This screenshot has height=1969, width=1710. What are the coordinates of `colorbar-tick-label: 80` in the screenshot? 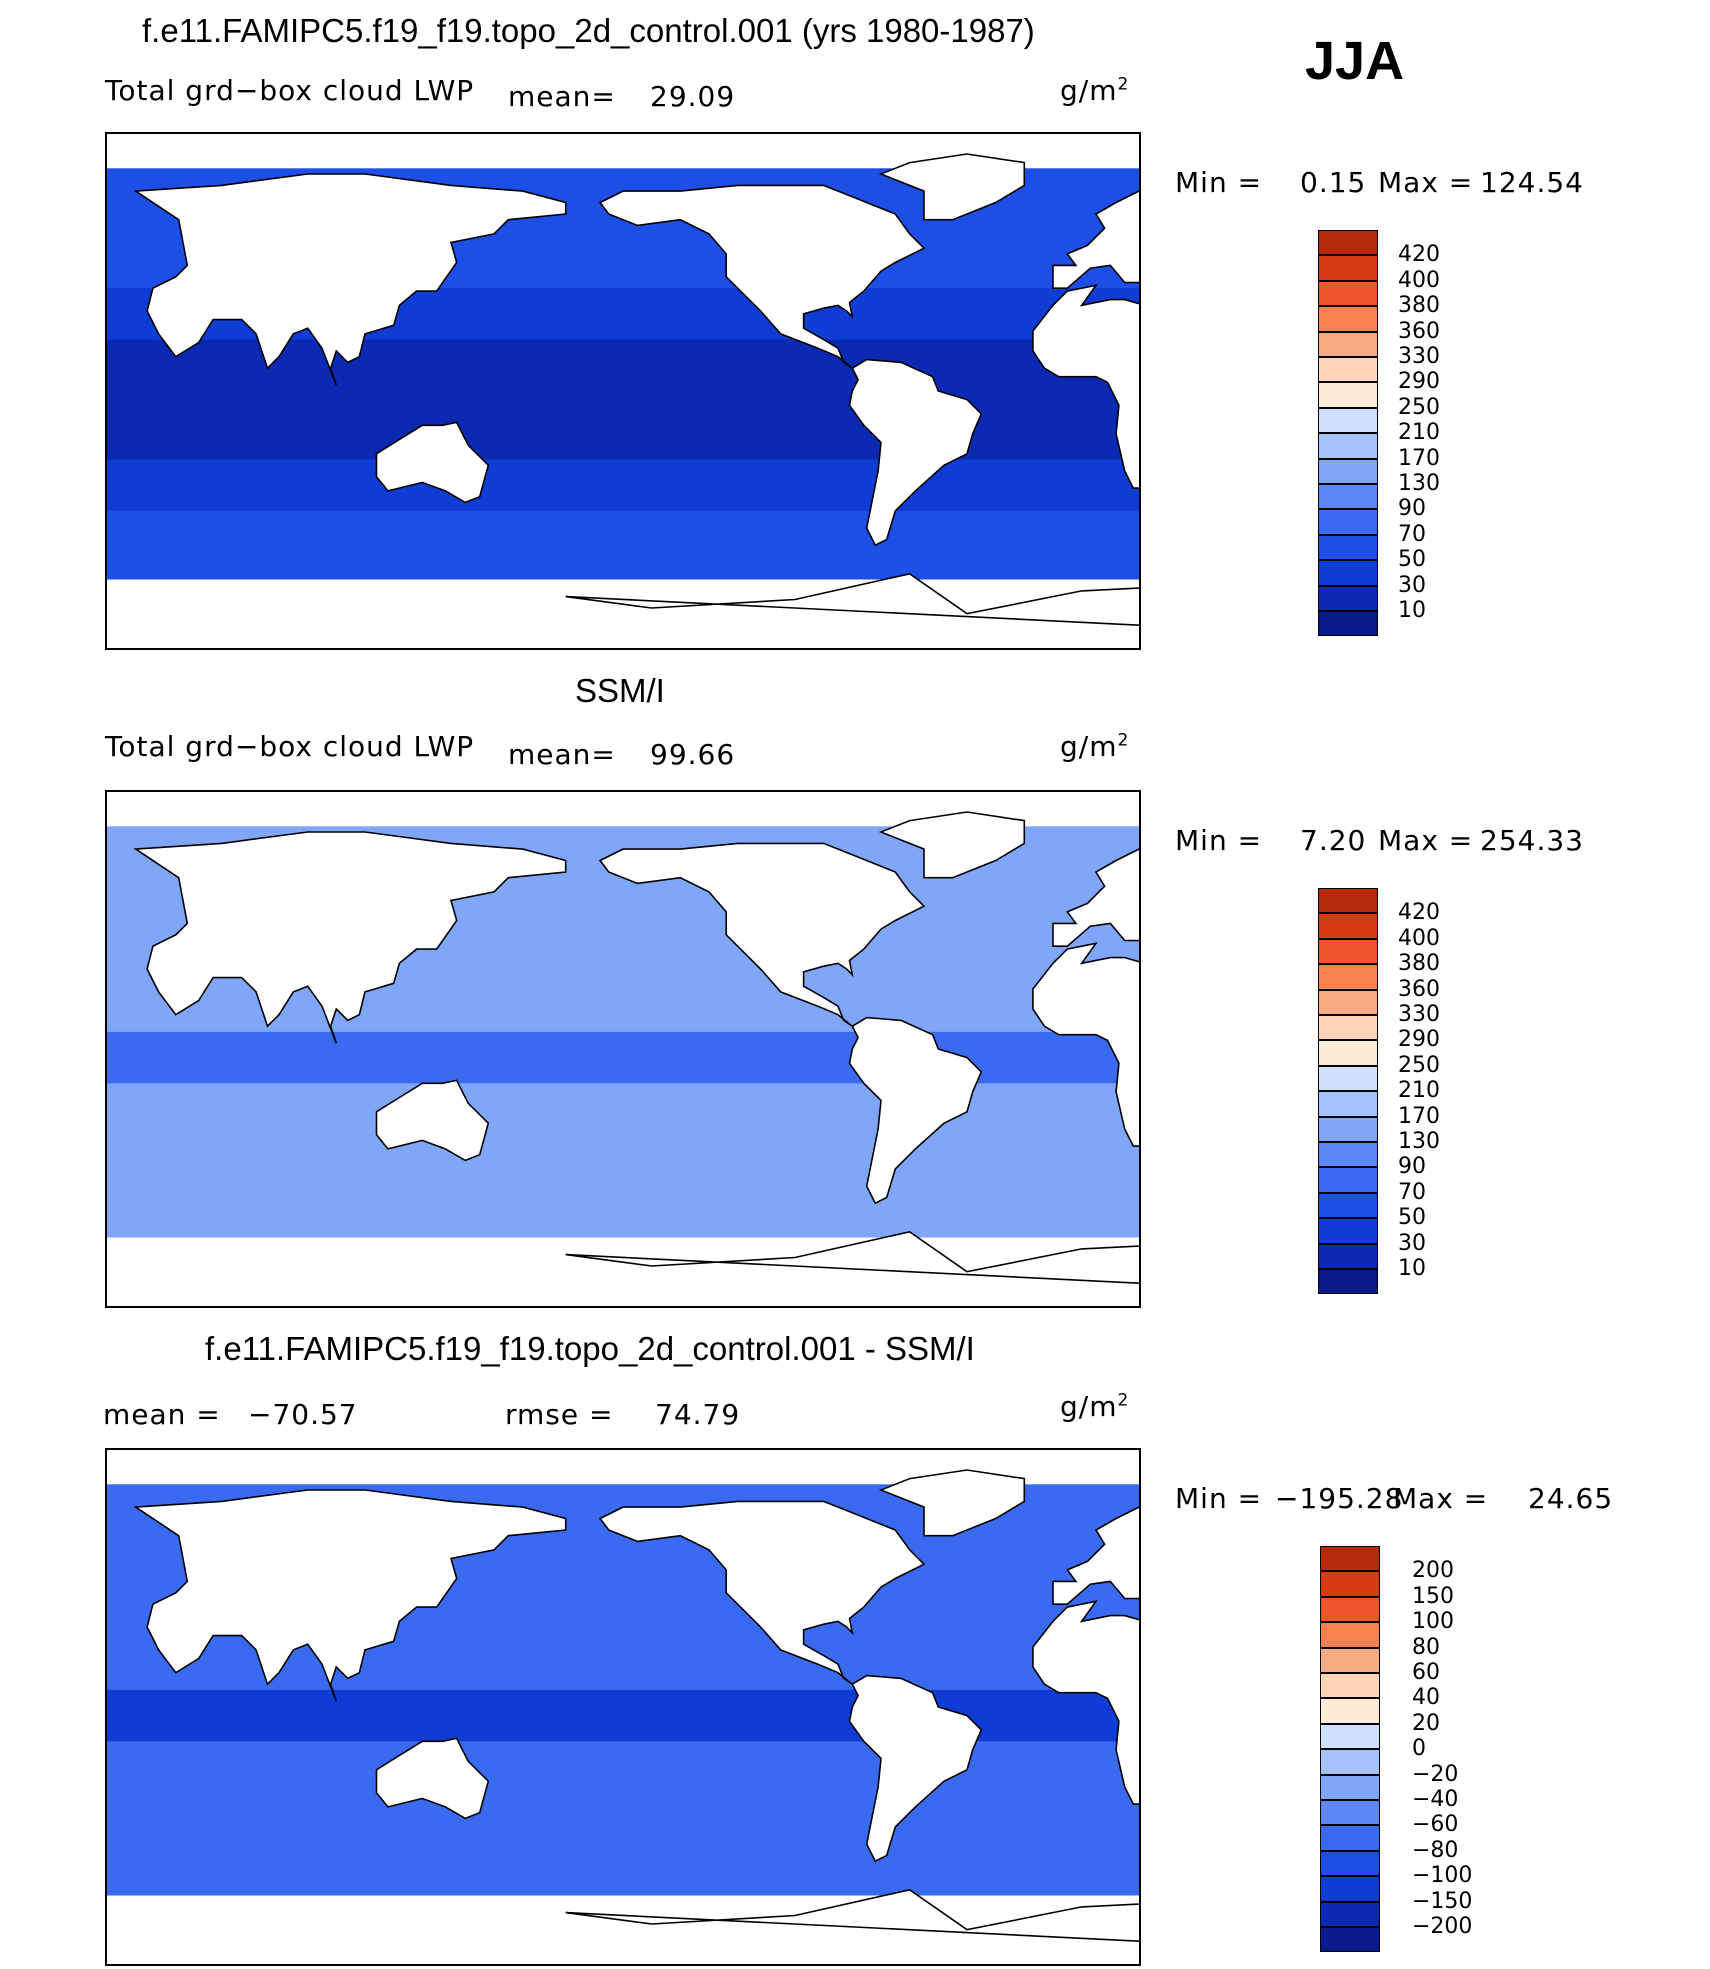 It's located at (1426, 1647).